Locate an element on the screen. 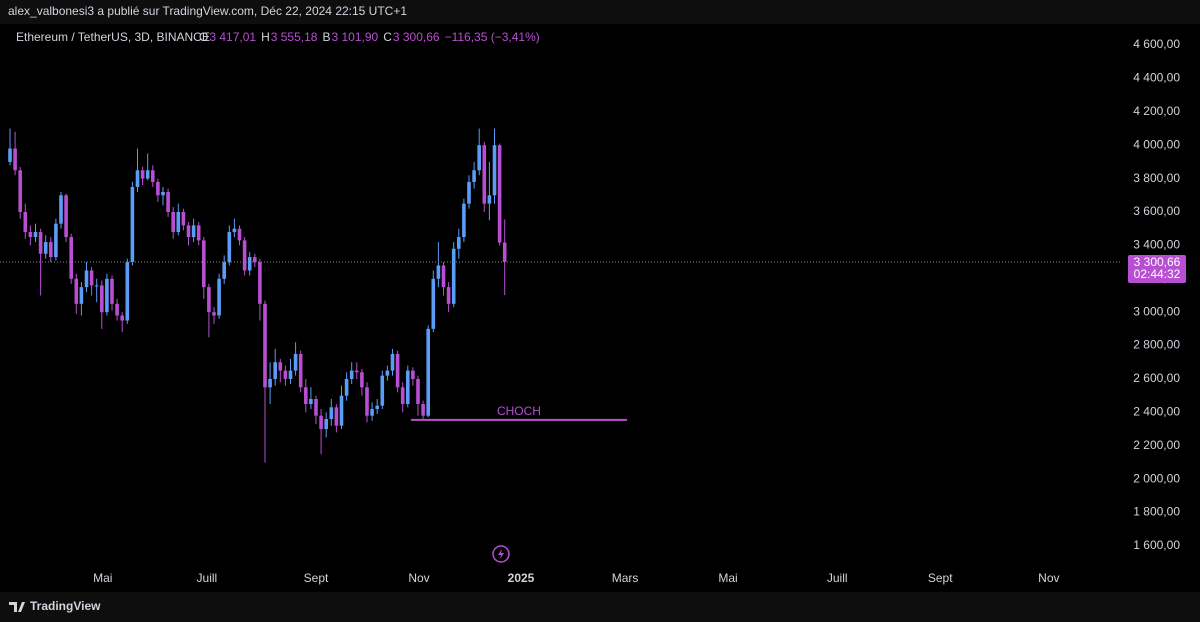 The height and width of the screenshot is (622, 1200). legend-value: 3 555,18 is located at coordinates (294, 37).